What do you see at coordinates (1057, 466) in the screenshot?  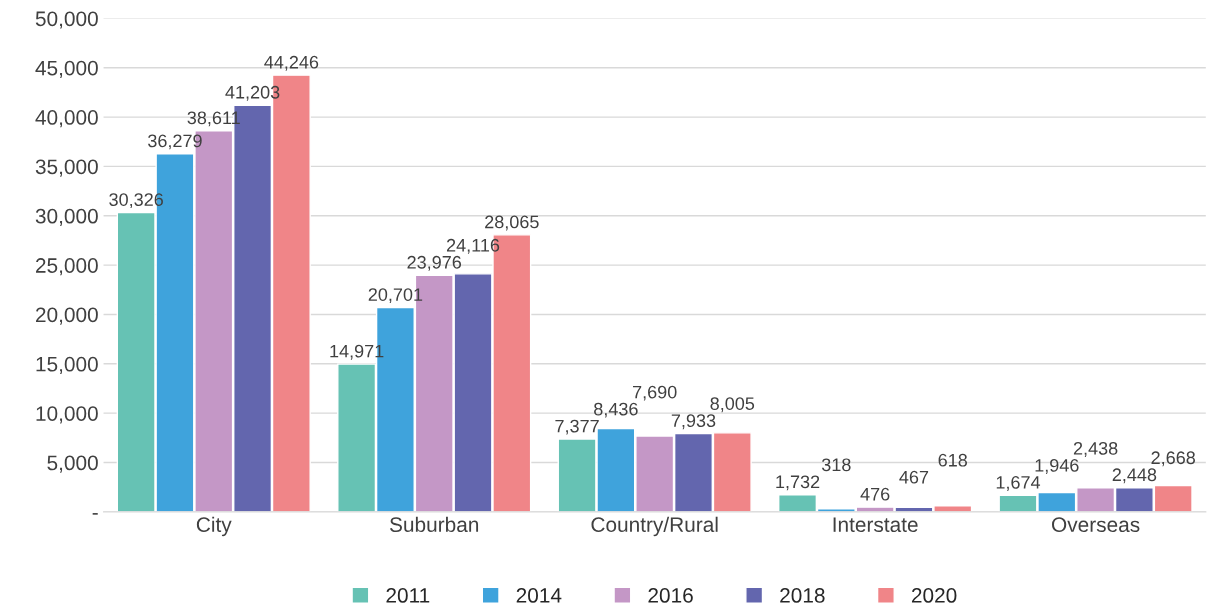 I see `data-label: 1,946` at bounding box center [1057, 466].